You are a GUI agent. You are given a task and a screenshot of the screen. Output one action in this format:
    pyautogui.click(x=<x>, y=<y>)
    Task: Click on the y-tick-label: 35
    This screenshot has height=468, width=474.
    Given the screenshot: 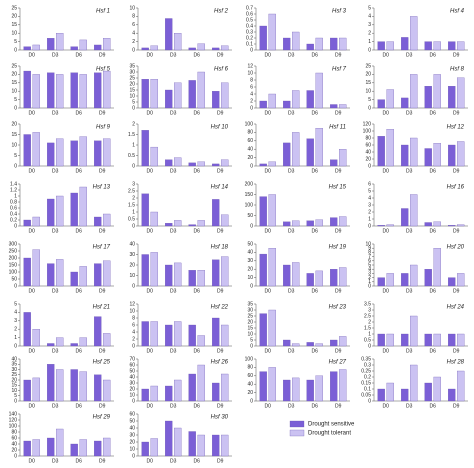 What is the action you would take?
    pyautogui.click(x=250, y=304)
    